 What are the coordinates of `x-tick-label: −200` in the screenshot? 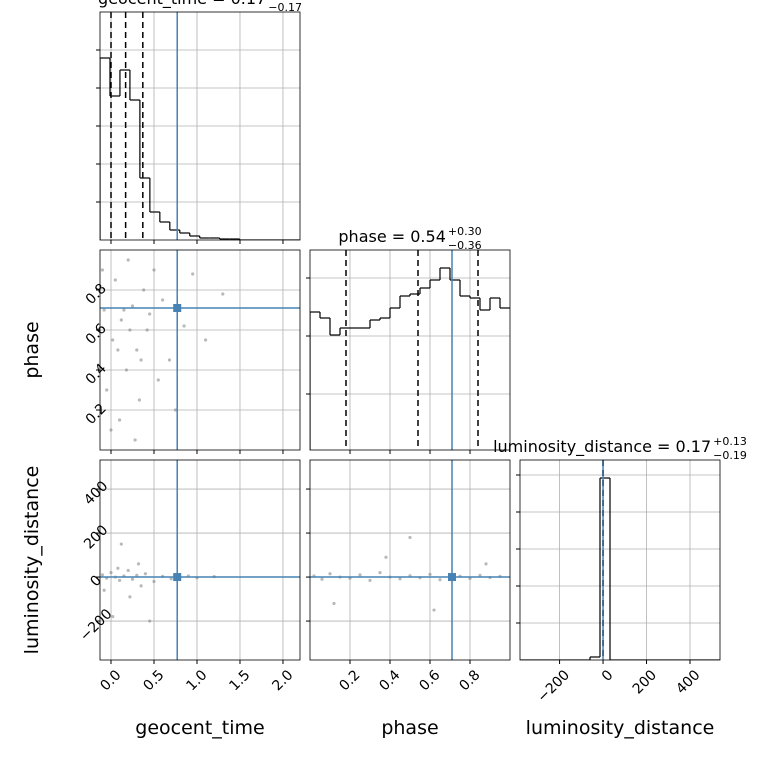 It's located at (554, 686).